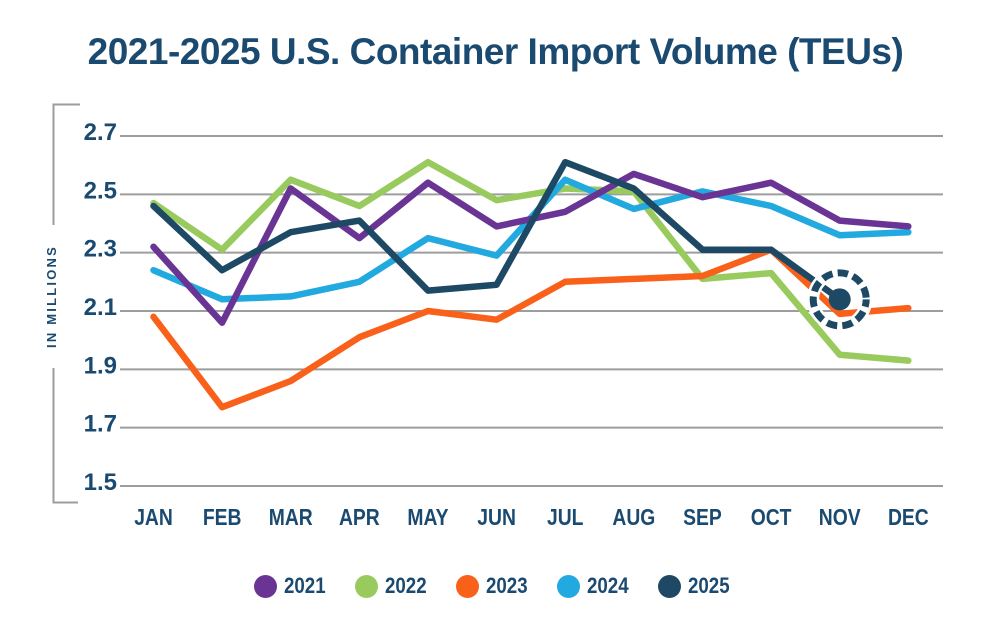 The width and height of the screenshot is (991, 644). I want to click on legend-dot-2025, so click(669, 586).